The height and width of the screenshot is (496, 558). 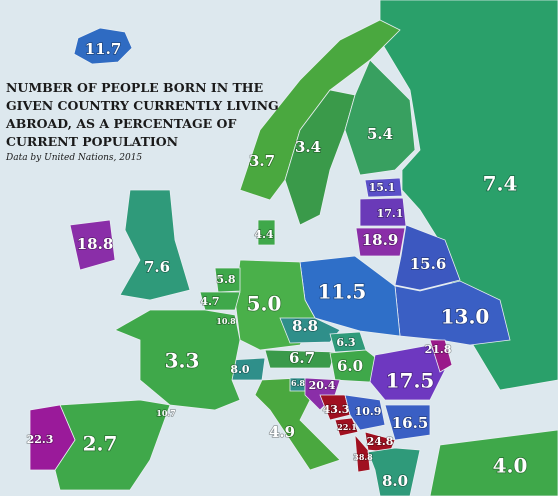 I want to click on value-label: 38.8, so click(x=363, y=457).